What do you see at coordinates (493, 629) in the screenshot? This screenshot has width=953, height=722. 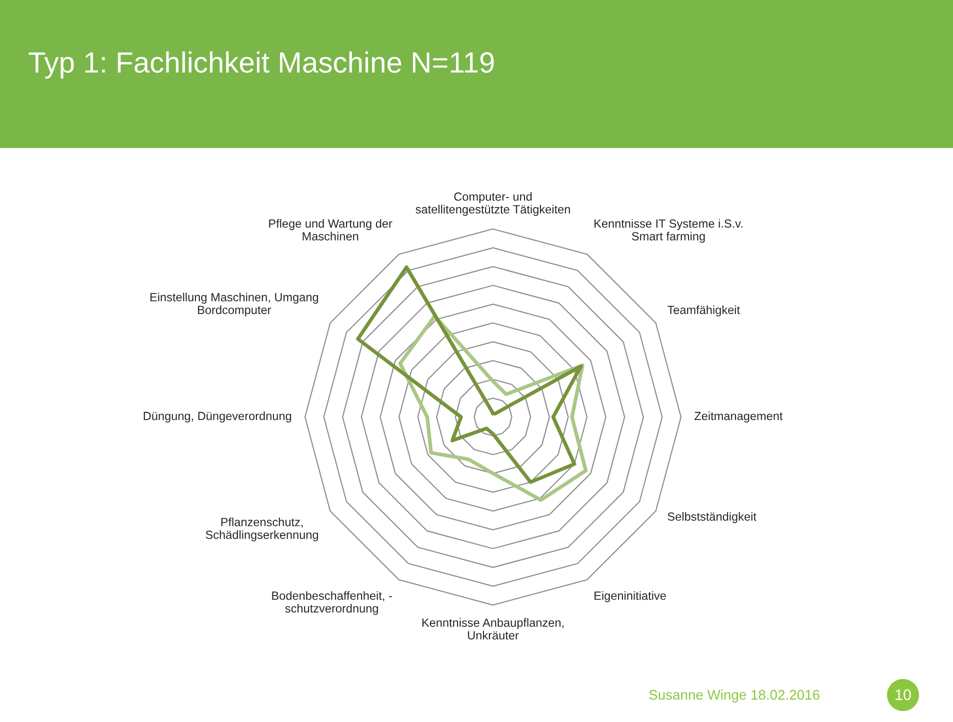 I see `spoke-label: Kenntnisse Anbaupflanzen, Unkräuter` at bounding box center [493, 629].